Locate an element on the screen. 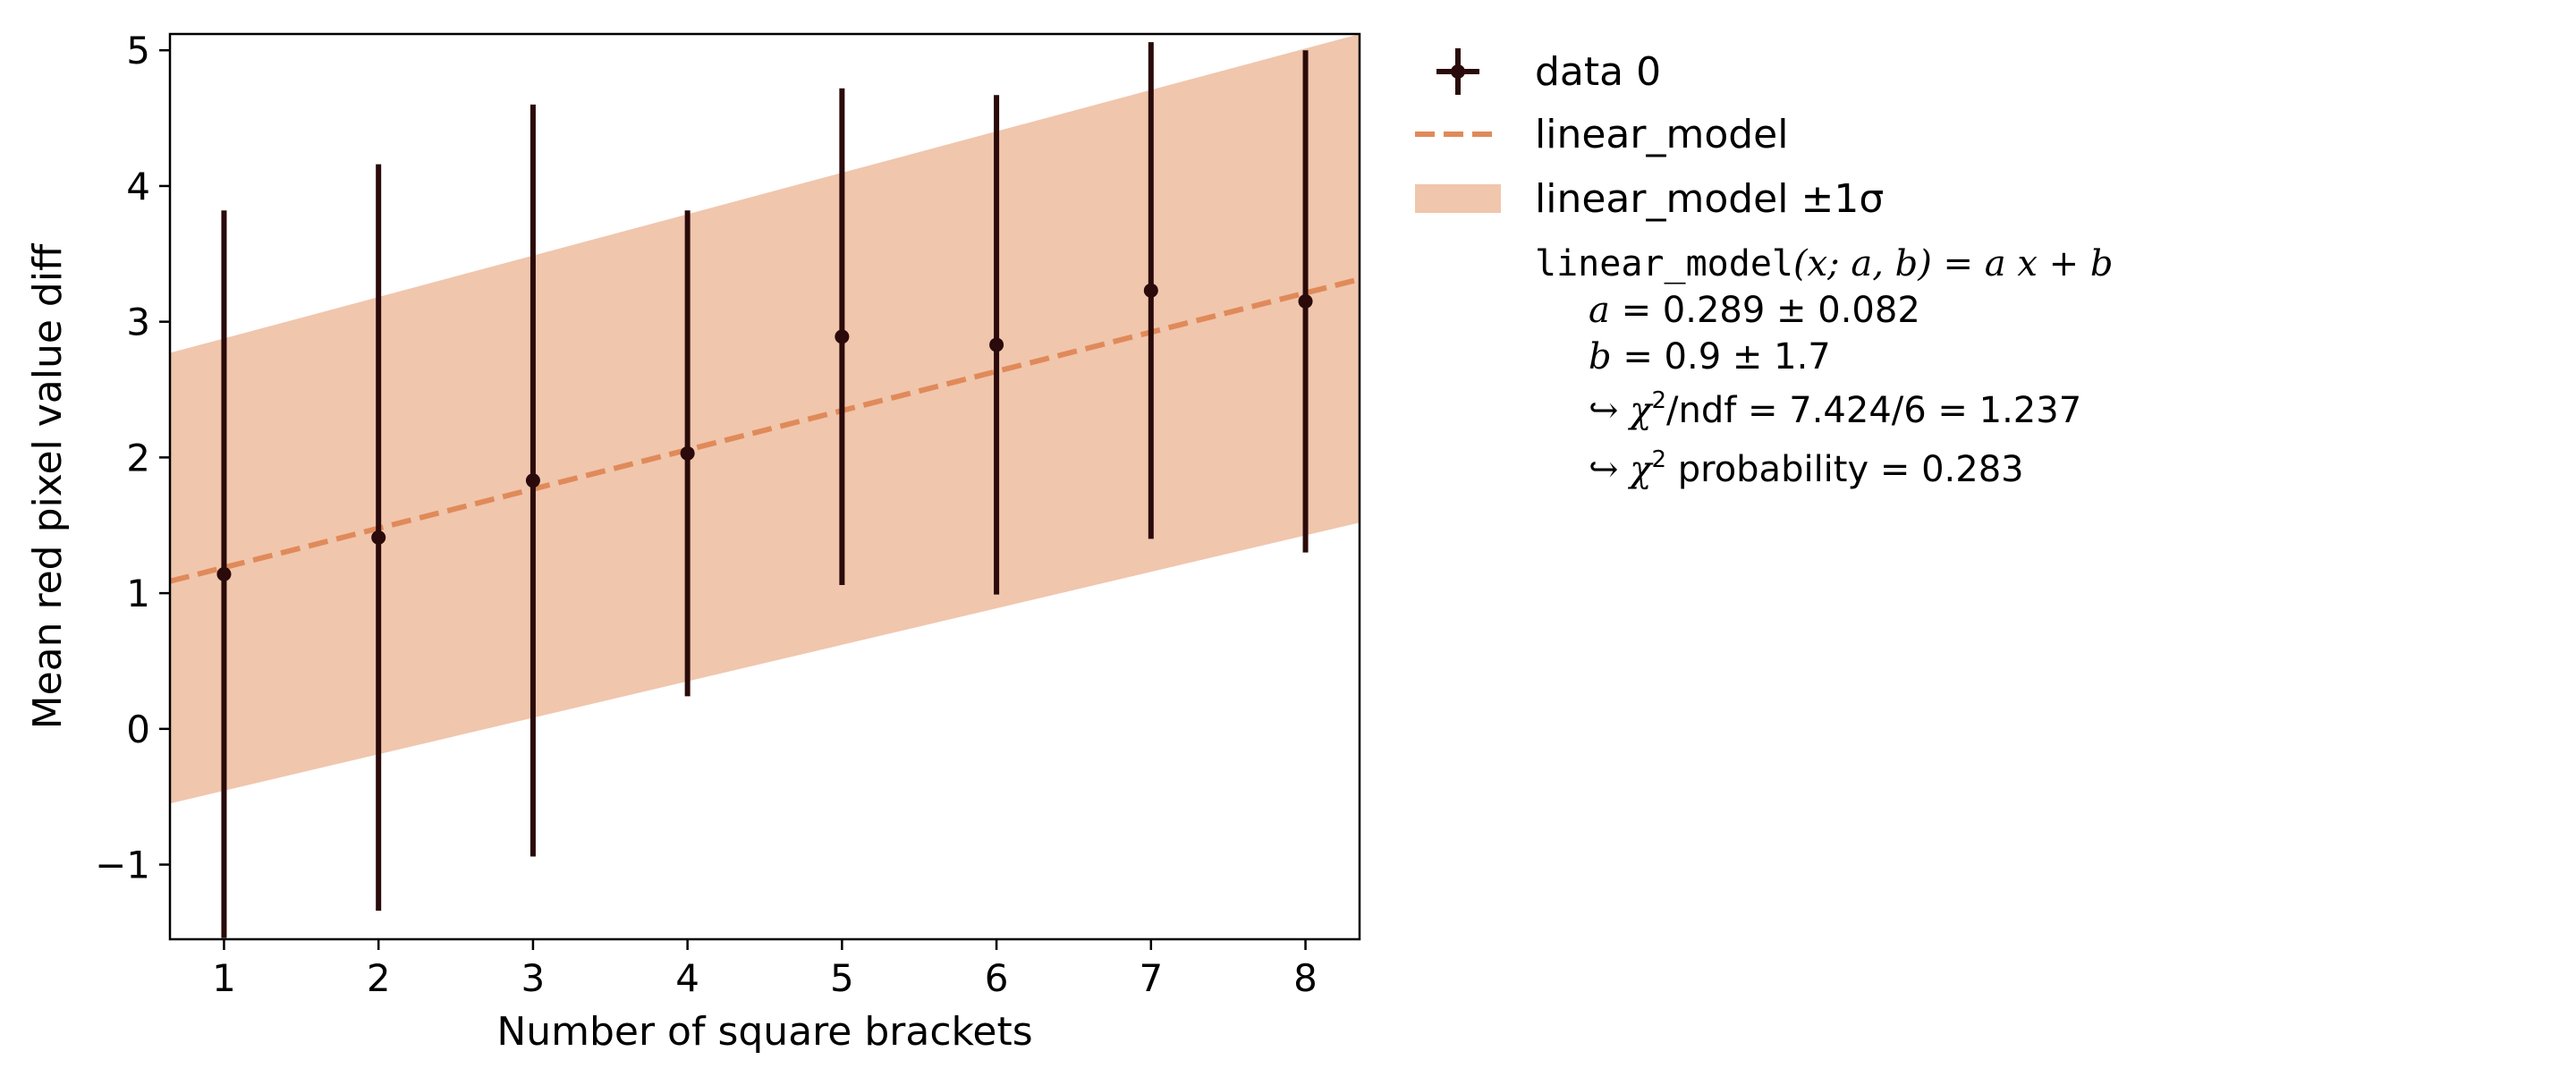 The width and height of the screenshot is (2576, 1077). y-tick-label: −1 is located at coordinates (122, 865).